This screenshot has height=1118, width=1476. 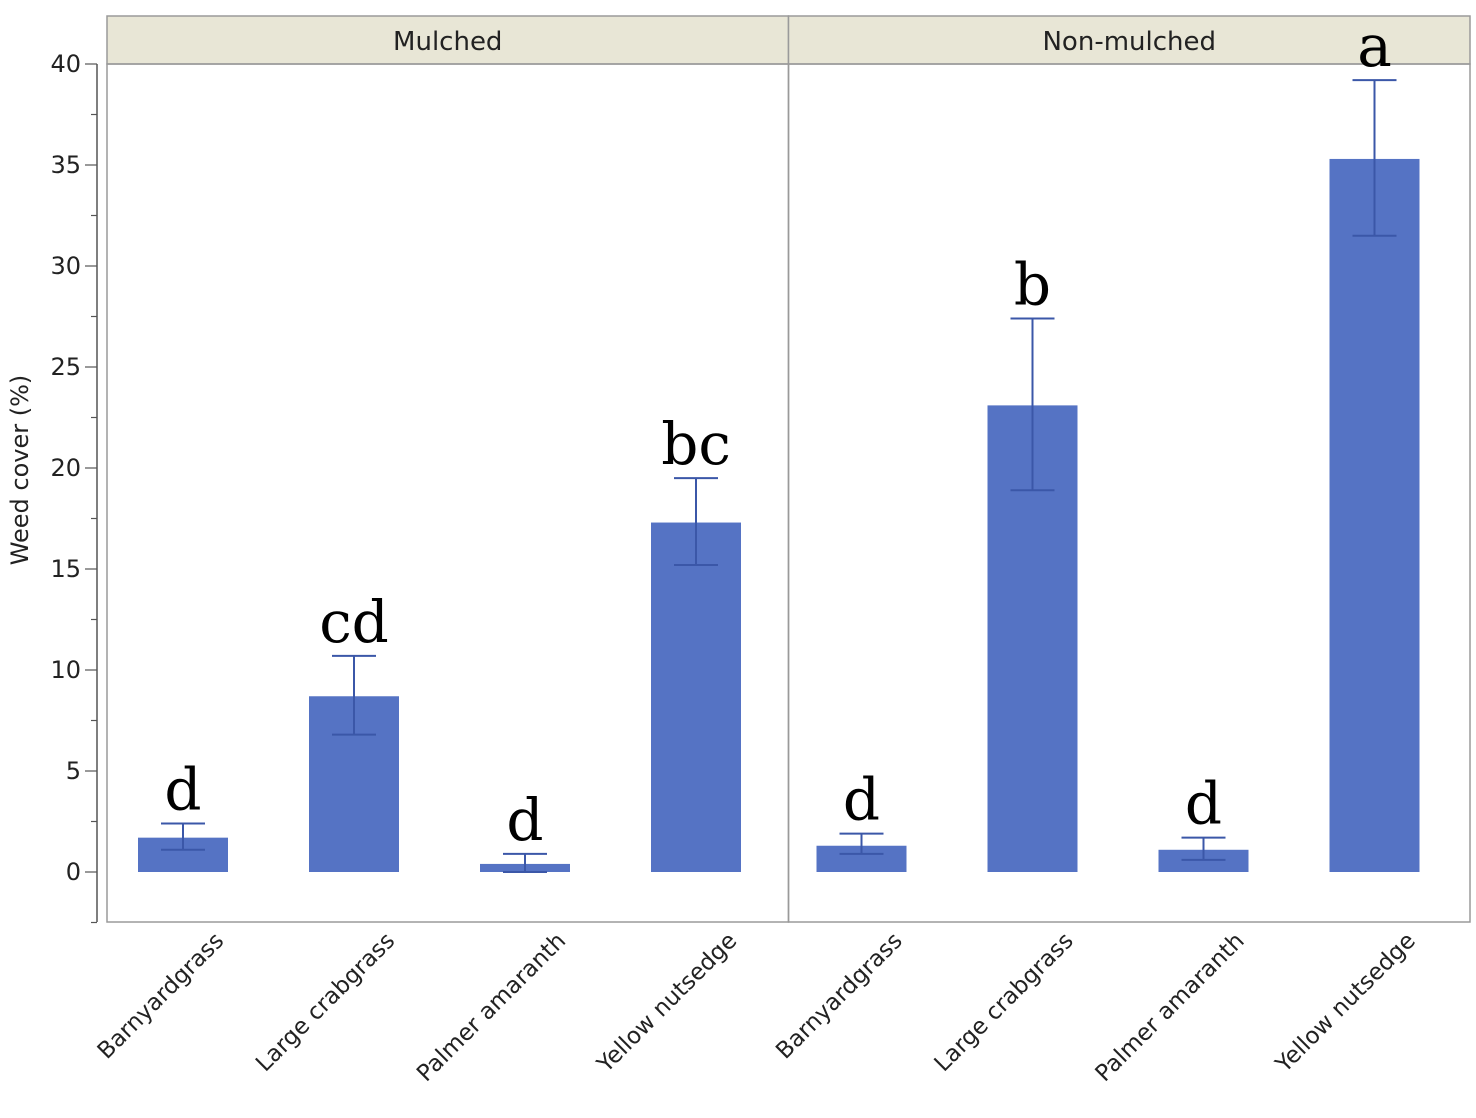 I want to click on y-tick-label: 0, so click(x=73, y=872).